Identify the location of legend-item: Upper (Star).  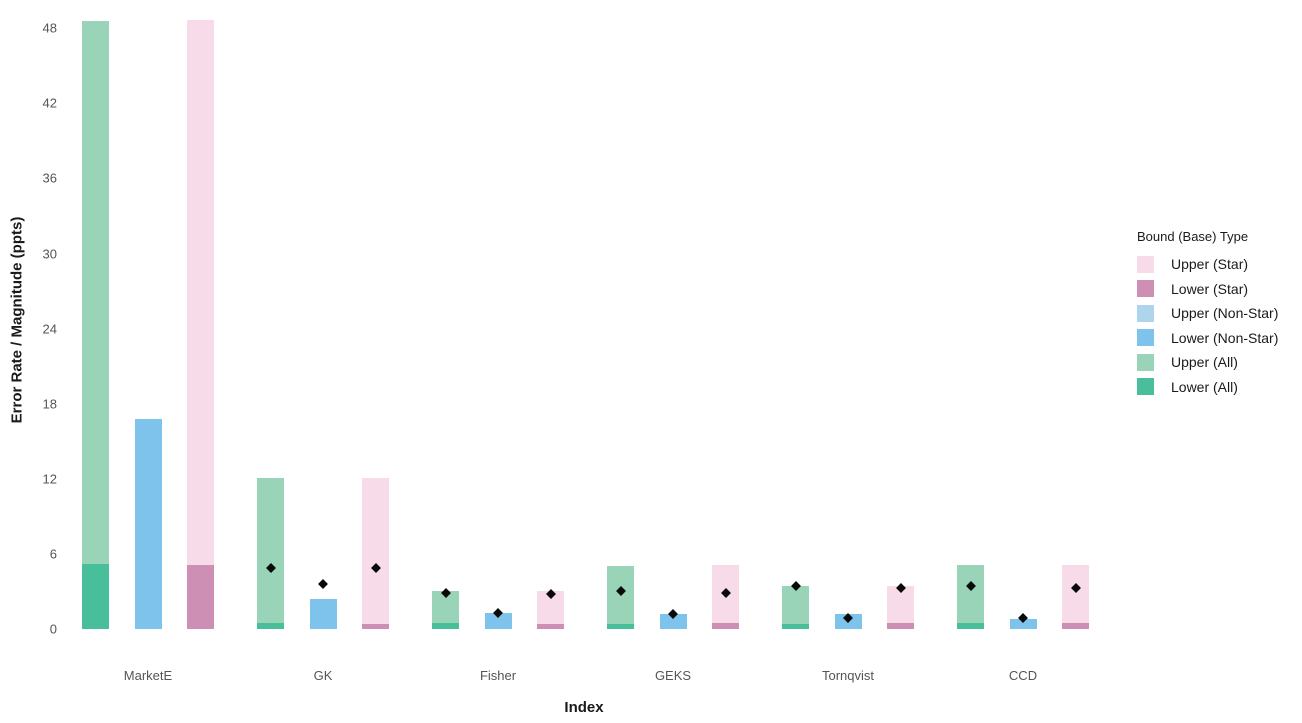
(1219, 264).